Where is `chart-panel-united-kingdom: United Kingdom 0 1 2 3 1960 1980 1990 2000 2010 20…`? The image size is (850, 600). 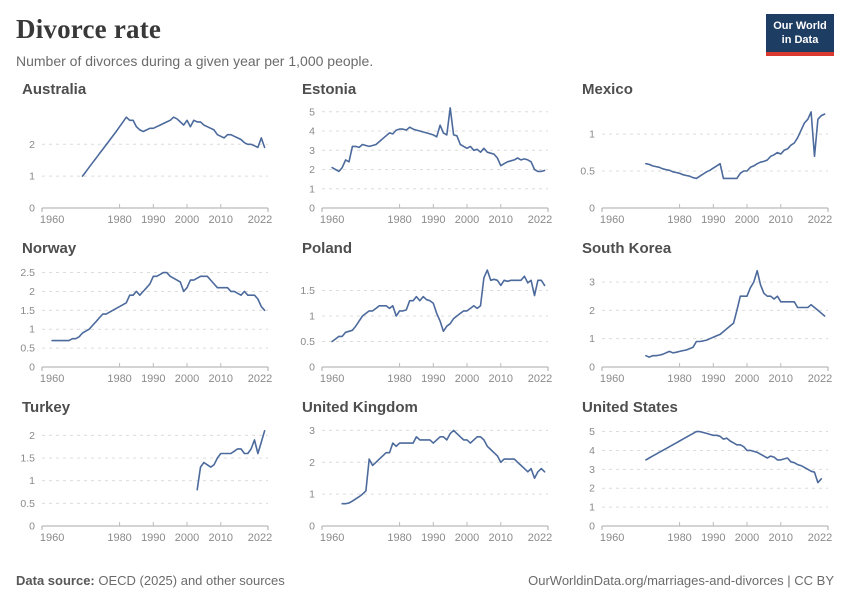
chart-panel-united-kingdom: United Kingdom 0 1 2 3 1960 1980 1990 2000 2010 20… is located at coordinates (425, 473).